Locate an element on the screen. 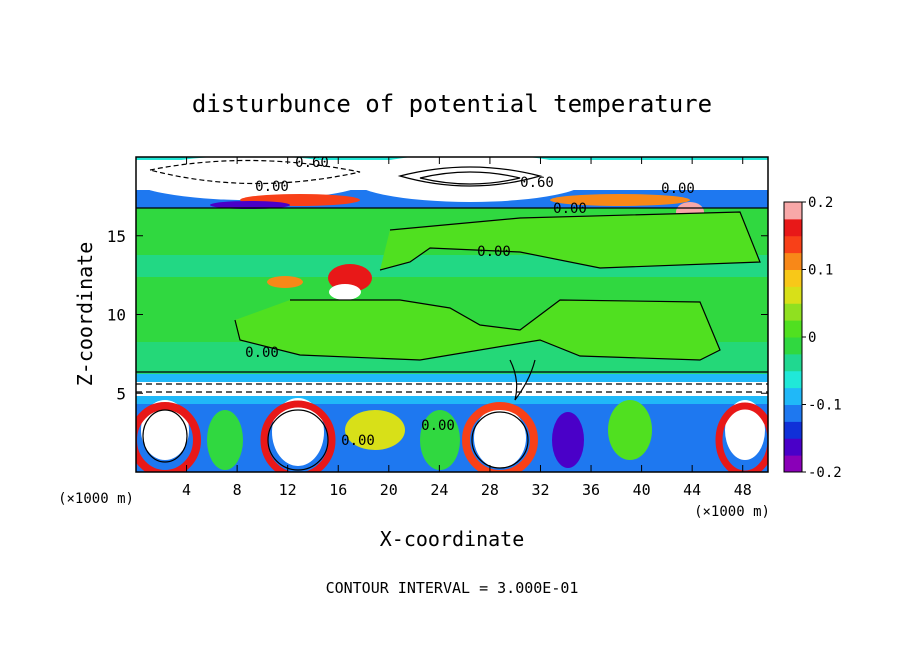 The width and height of the screenshot is (904, 654). x-tick-label: 16 is located at coordinates (338, 490).